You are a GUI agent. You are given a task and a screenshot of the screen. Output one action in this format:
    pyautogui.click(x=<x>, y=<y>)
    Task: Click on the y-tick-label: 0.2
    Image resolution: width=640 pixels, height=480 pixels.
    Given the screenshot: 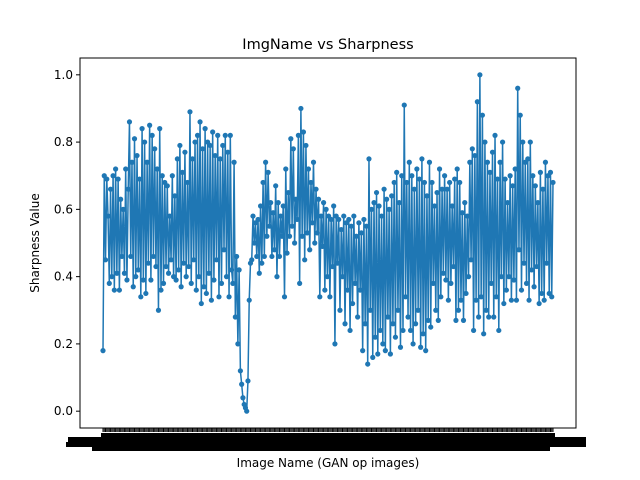 What is the action you would take?
    pyautogui.click(x=63, y=344)
    